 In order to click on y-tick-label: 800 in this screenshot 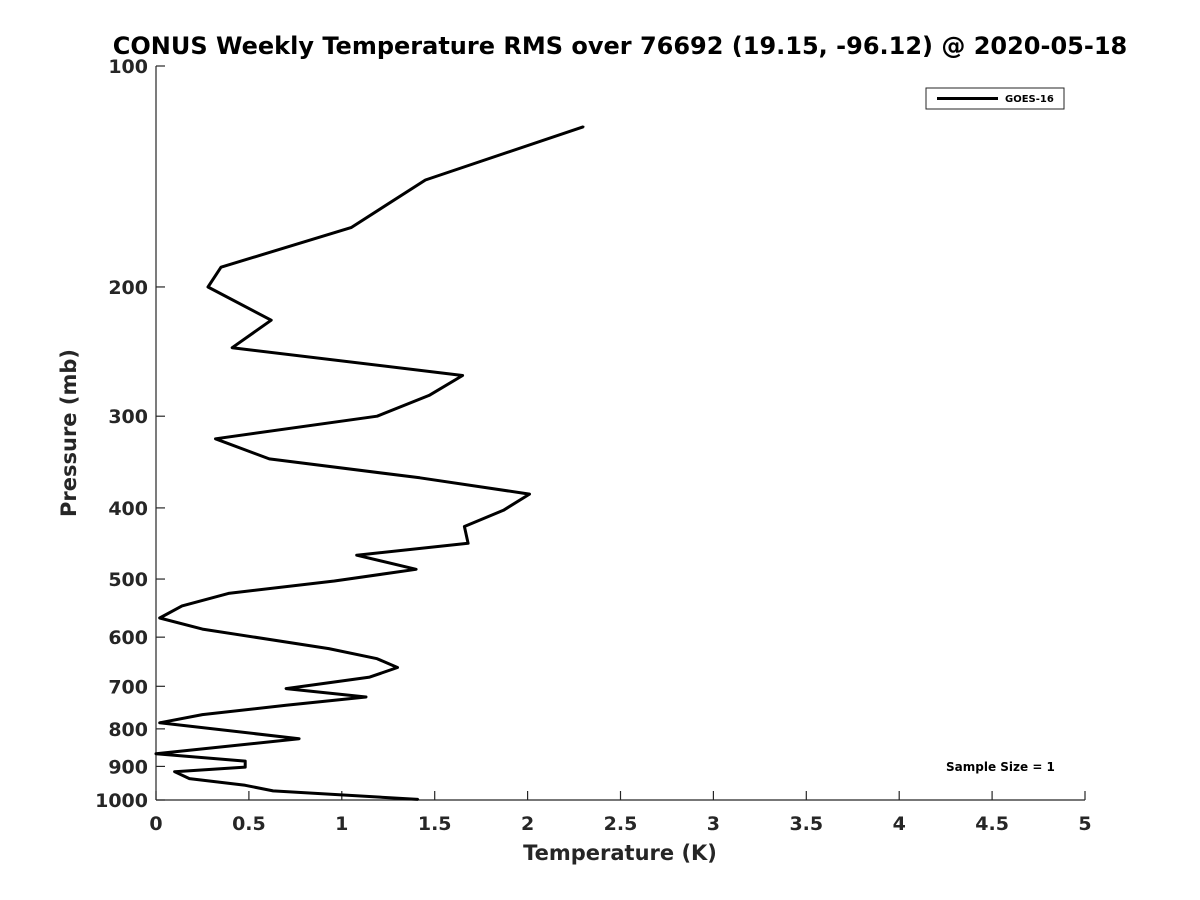, I will do `click(128, 730)`.